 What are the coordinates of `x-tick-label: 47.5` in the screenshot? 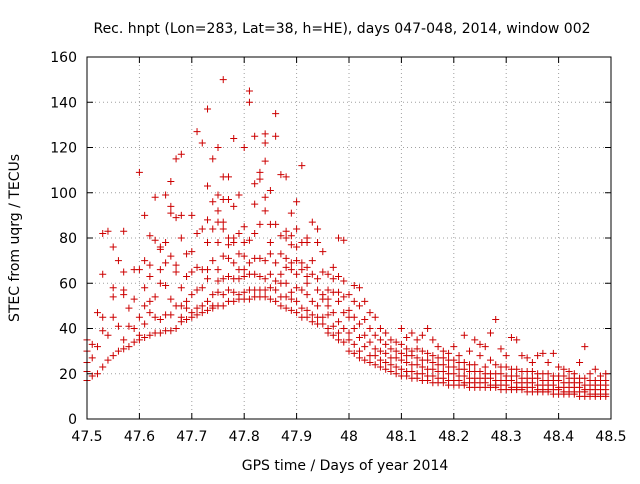 It's located at (86, 437).